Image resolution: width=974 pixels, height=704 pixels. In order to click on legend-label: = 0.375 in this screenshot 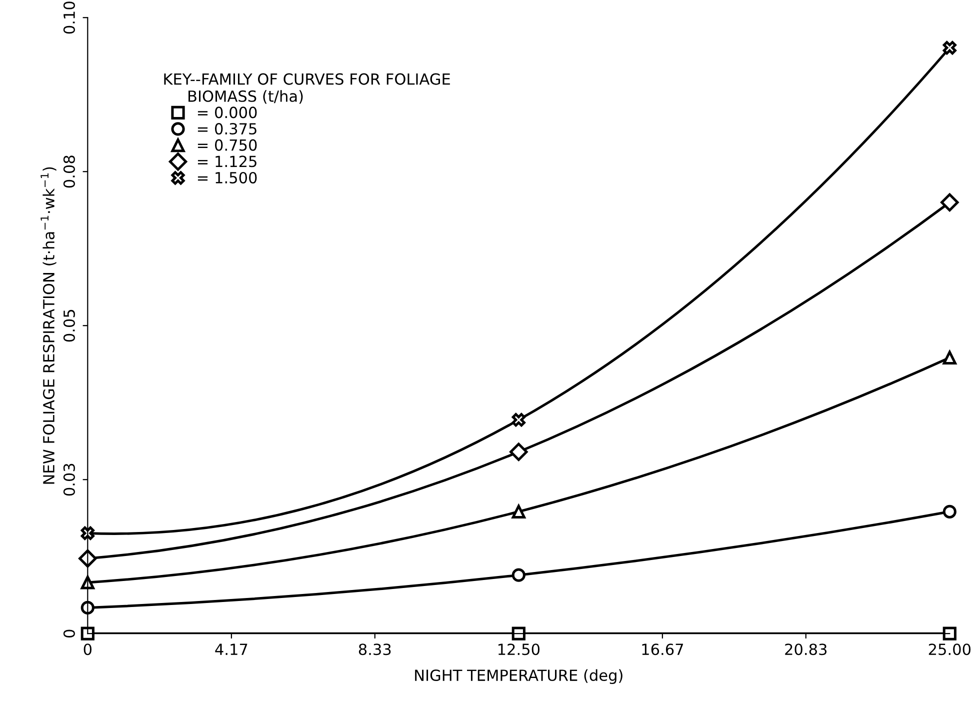, I will do `click(227, 128)`.